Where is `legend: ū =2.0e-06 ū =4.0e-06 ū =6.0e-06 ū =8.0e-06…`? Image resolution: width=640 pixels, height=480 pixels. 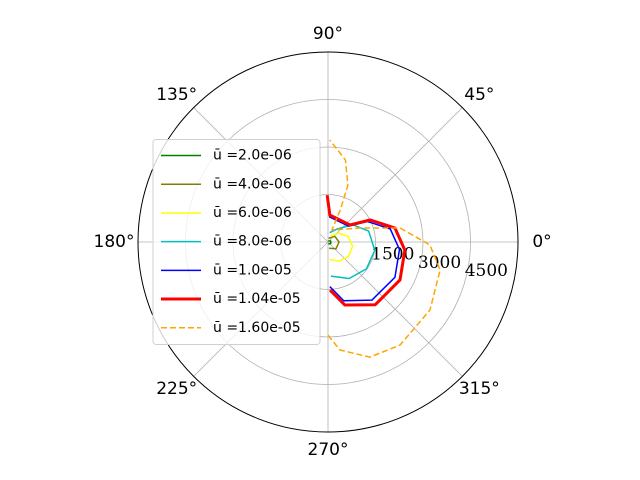 legend: ū =2.0e-06 ū =4.0e-06 ū =6.0e-06 ū =8.0e-06… is located at coordinates (236, 242).